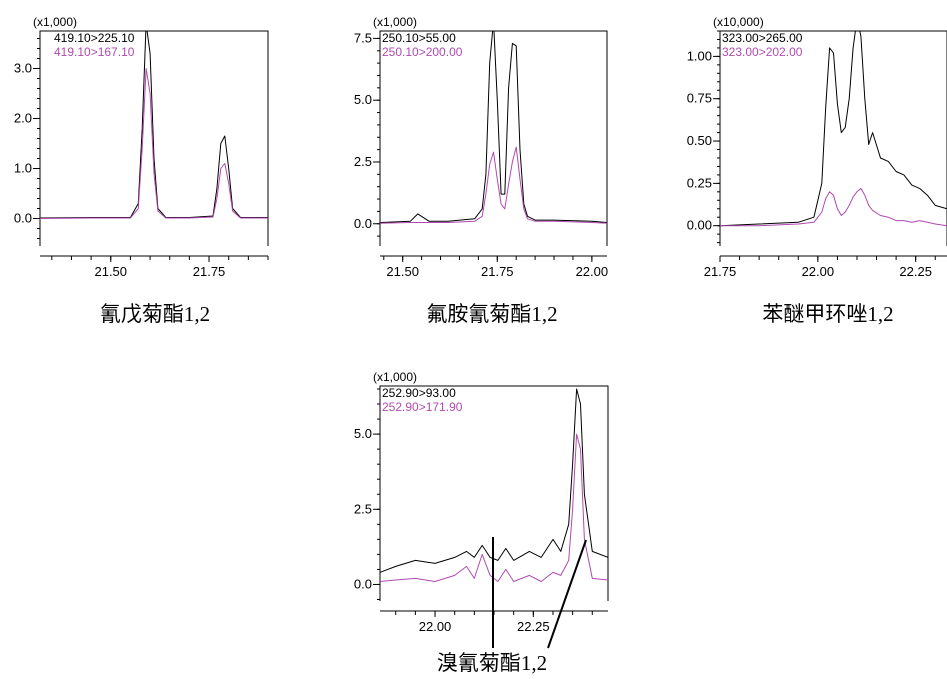  I want to click on legend-entry-1: 252.90>93.00, so click(419, 393).